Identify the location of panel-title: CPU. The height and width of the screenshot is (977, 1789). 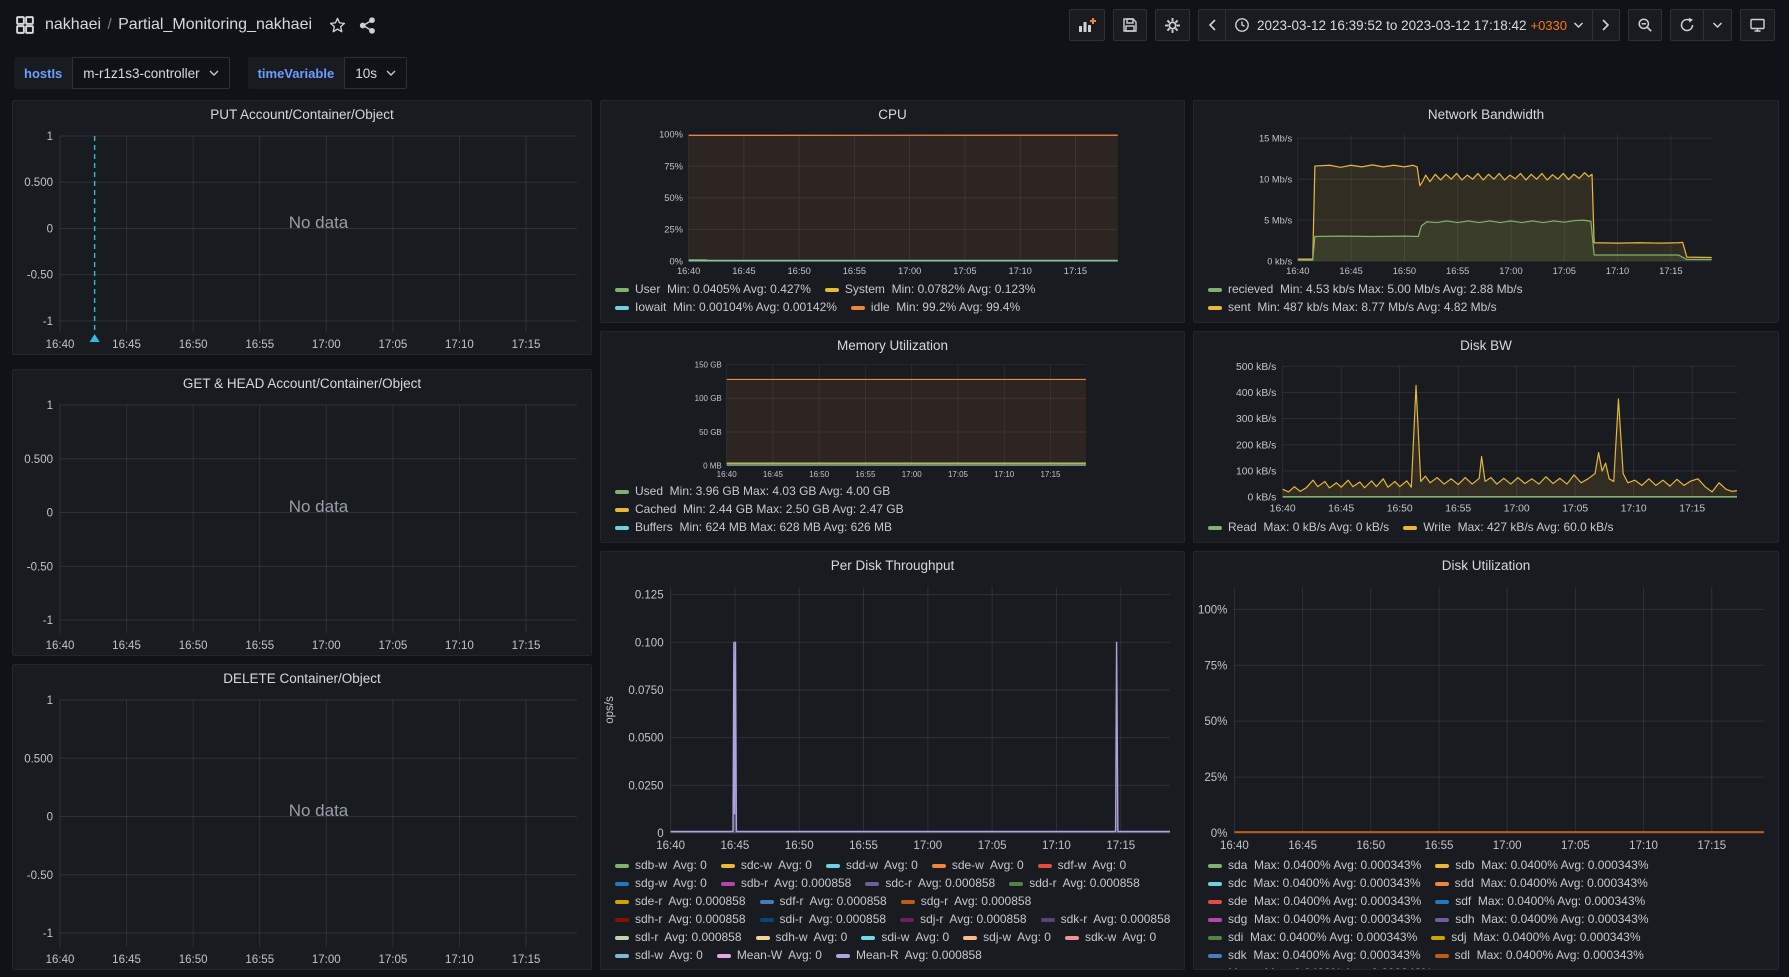
(892, 114).